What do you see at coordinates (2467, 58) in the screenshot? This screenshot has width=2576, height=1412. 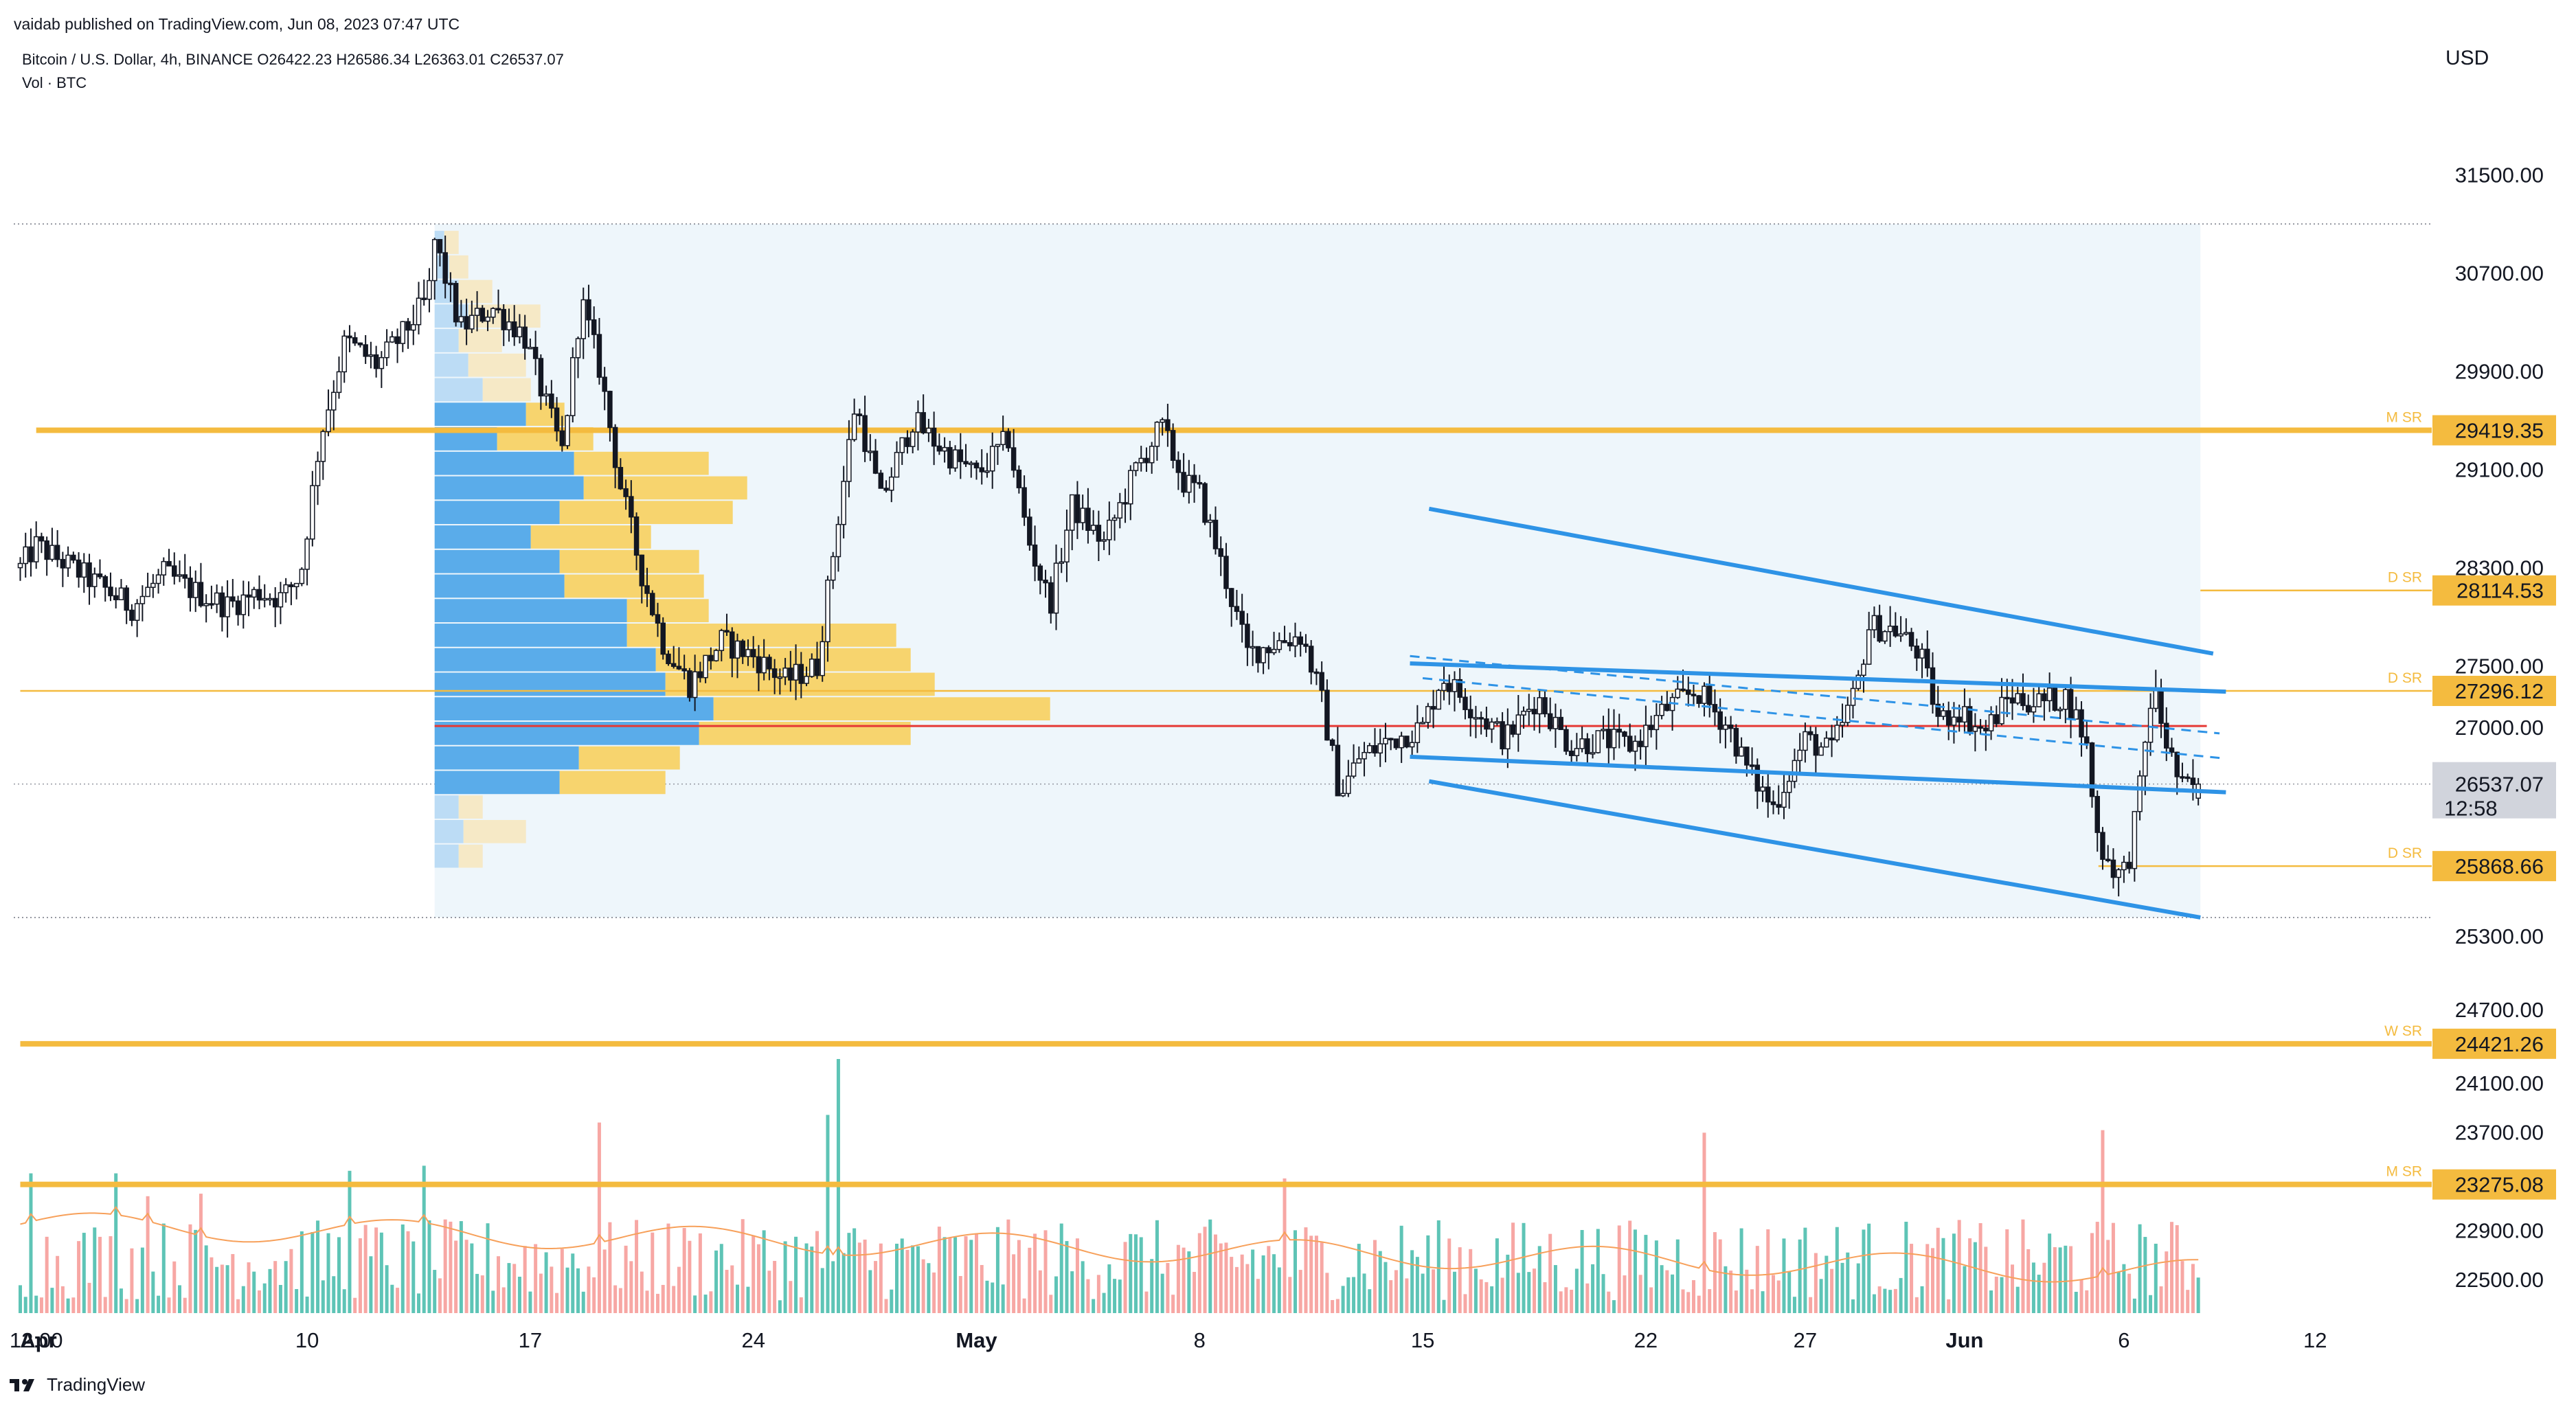 I see `currency-label: USD` at bounding box center [2467, 58].